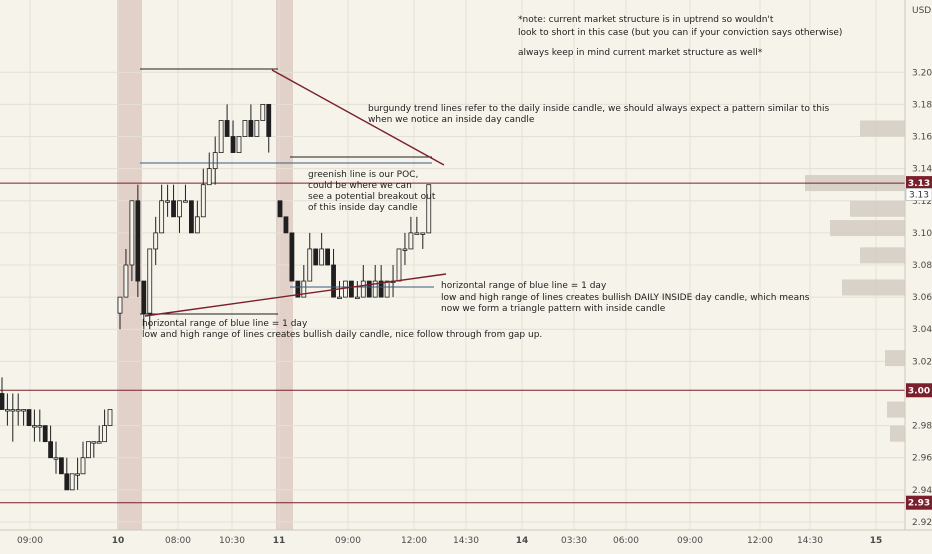  Describe the element at coordinates (922, 459) in the screenshot. I see `price-tick-label: 2.96` at that location.